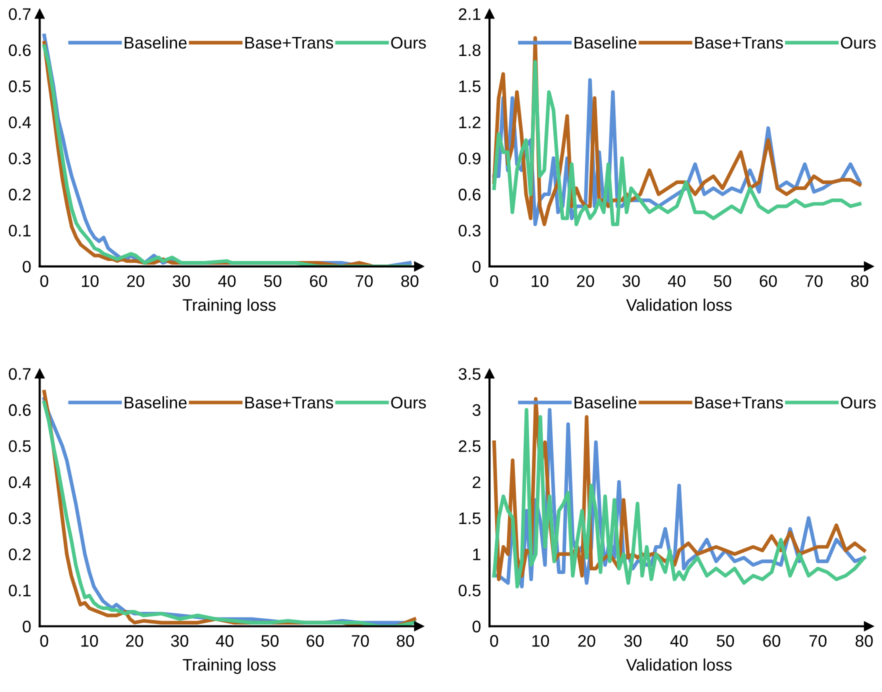 The width and height of the screenshot is (882, 692). Describe the element at coordinates (476, 554) in the screenshot. I see `y-tick-label: 1` at that location.